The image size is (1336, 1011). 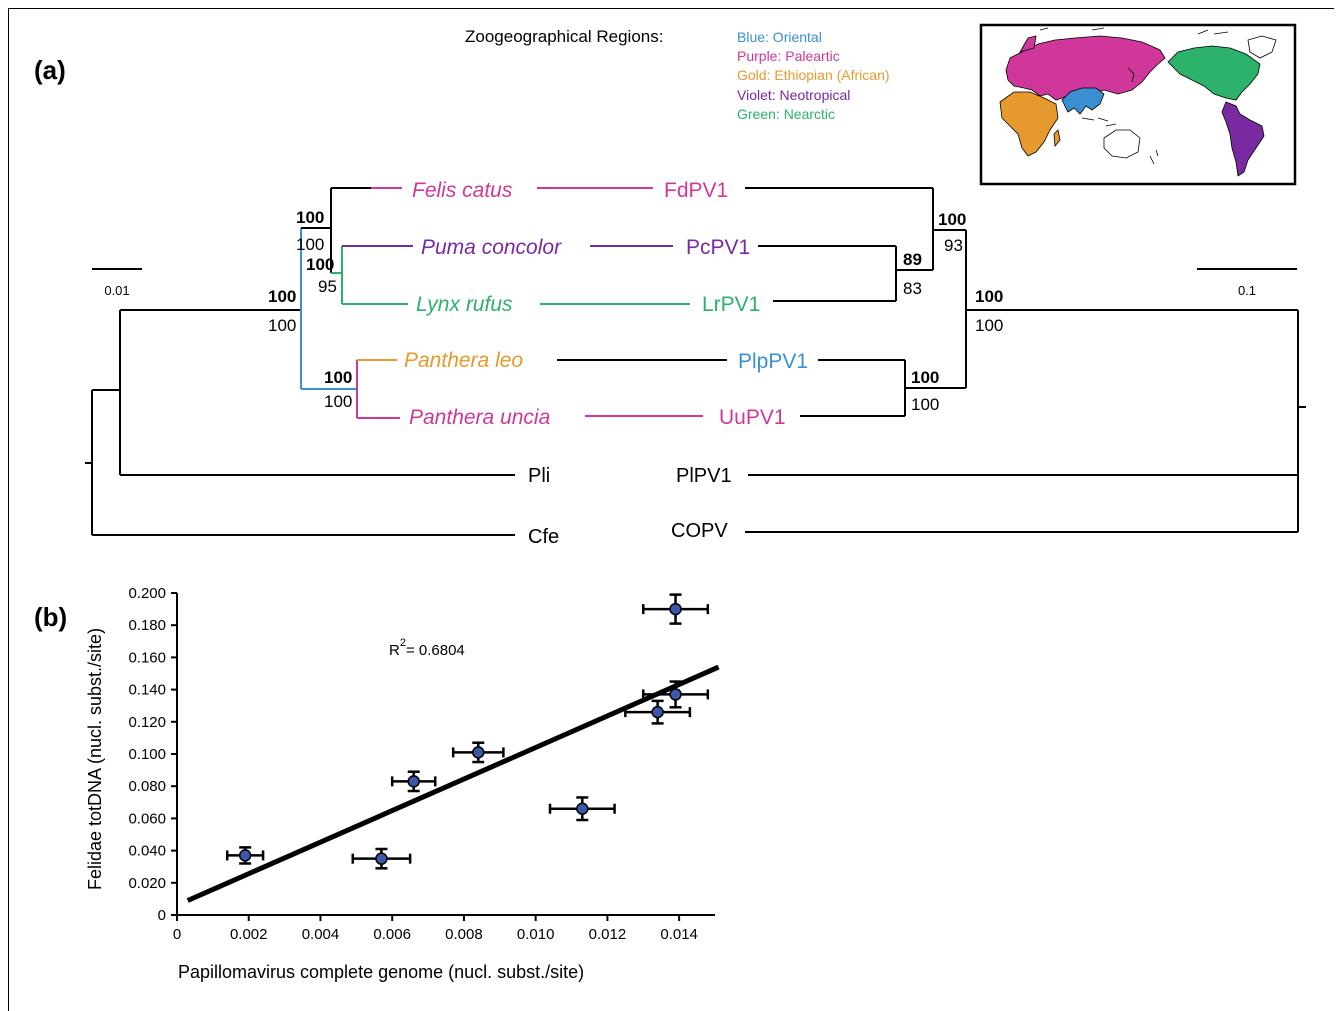 What do you see at coordinates (704, 476) in the screenshot?
I see `virus-plpv1: PlPV1` at bounding box center [704, 476].